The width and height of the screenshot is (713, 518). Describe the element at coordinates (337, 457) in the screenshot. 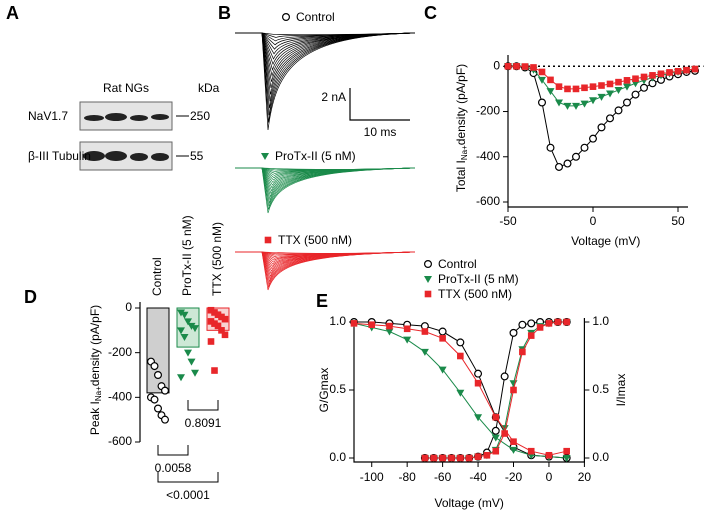

I see `y-tick-label: 0.0` at that location.